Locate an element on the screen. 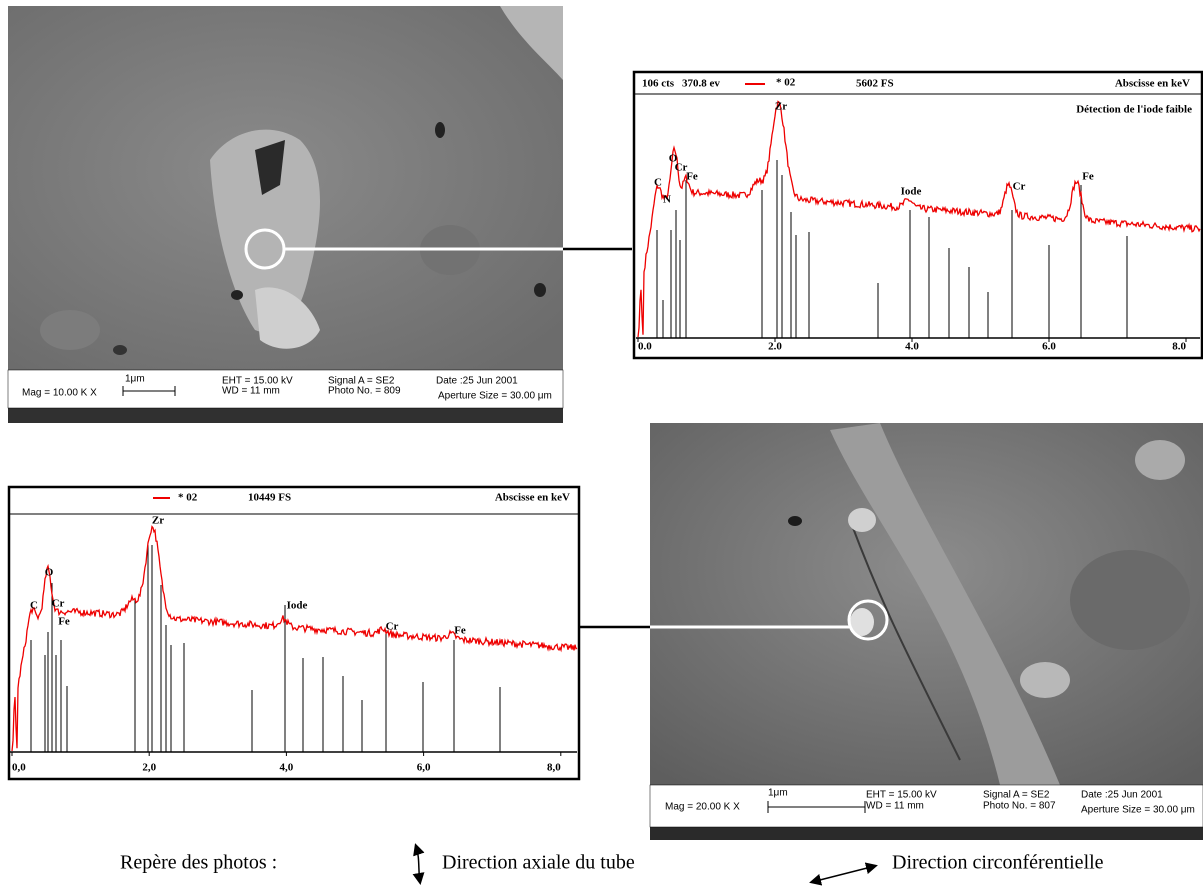  x-tick-label: 0.0 is located at coordinates (645, 347).